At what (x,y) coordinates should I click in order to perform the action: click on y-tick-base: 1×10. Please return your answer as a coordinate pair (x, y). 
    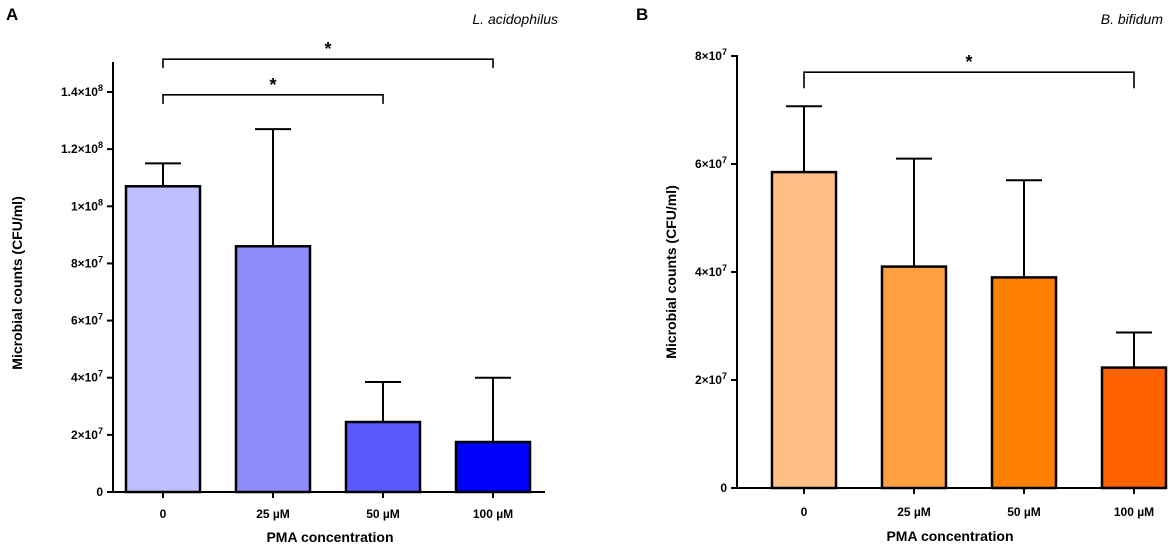
    Looking at the image, I should click on (84, 206).